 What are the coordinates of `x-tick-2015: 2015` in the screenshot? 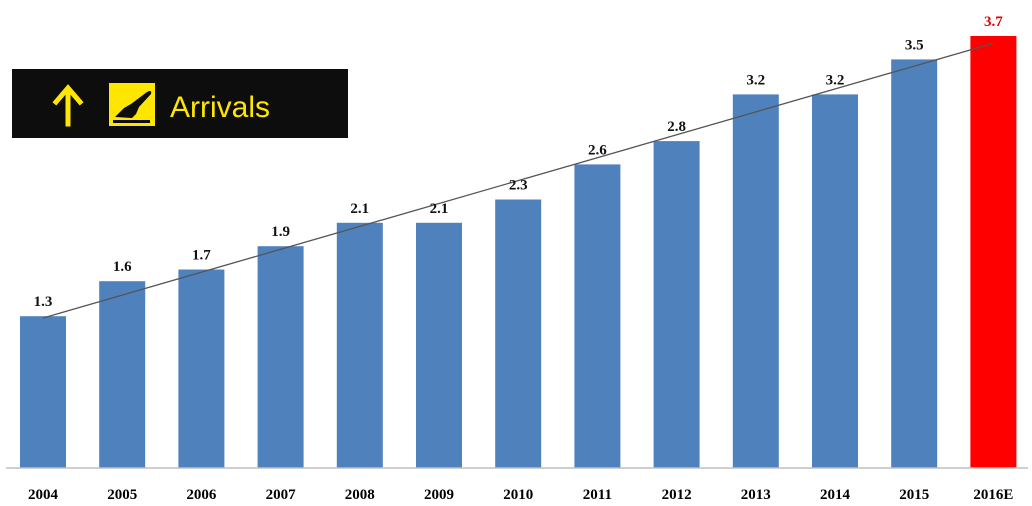 It's located at (914, 495).